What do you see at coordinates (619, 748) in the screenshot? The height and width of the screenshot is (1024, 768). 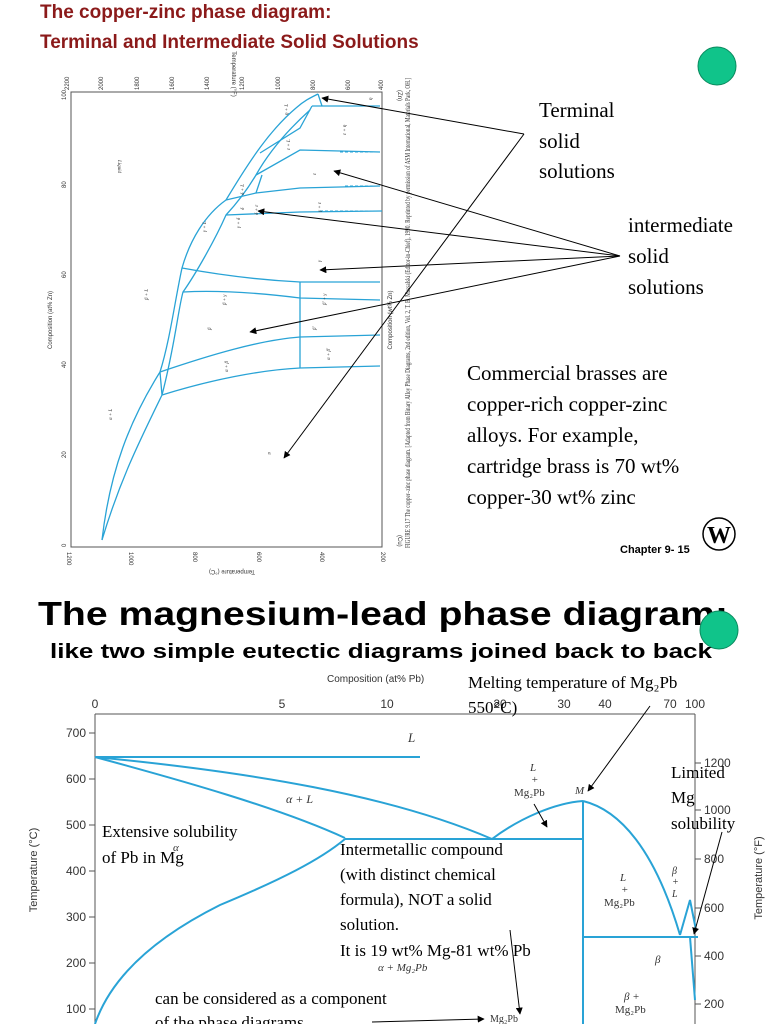 I see `arrow-melting` at bounding box center [619, 748].